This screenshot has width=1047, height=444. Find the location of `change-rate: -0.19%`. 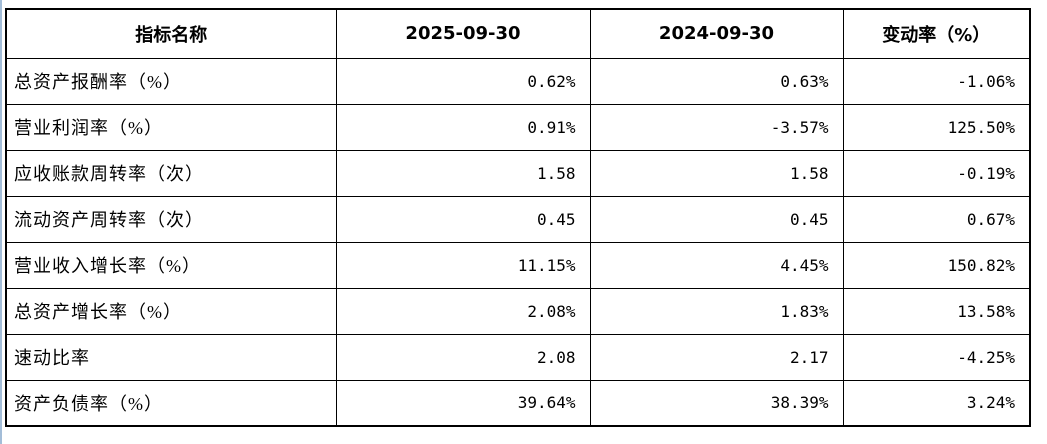

change-rate: -0.19% is located at coordinates (936, 173).